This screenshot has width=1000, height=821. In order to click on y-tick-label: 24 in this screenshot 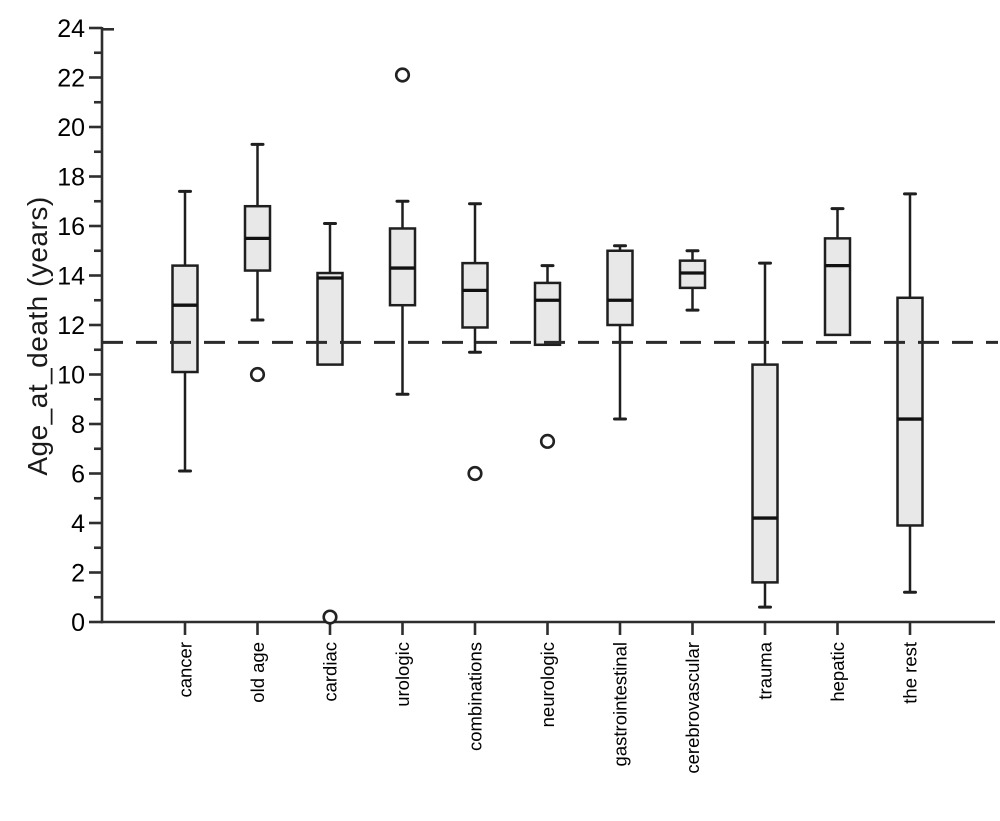, I will do `click(71, 29)`.